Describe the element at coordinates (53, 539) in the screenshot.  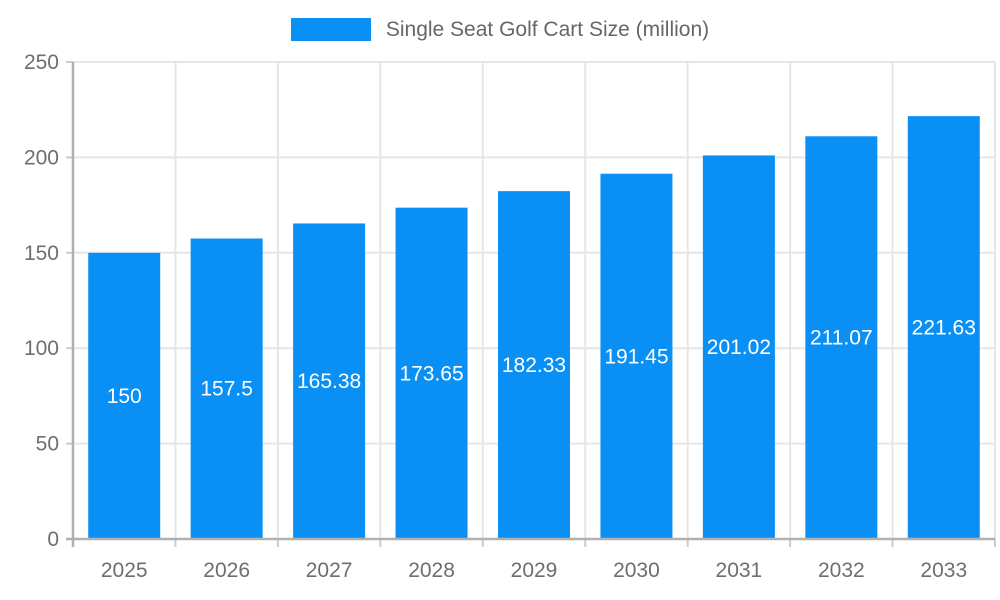
I see `y-tick-label: 0` at that location.